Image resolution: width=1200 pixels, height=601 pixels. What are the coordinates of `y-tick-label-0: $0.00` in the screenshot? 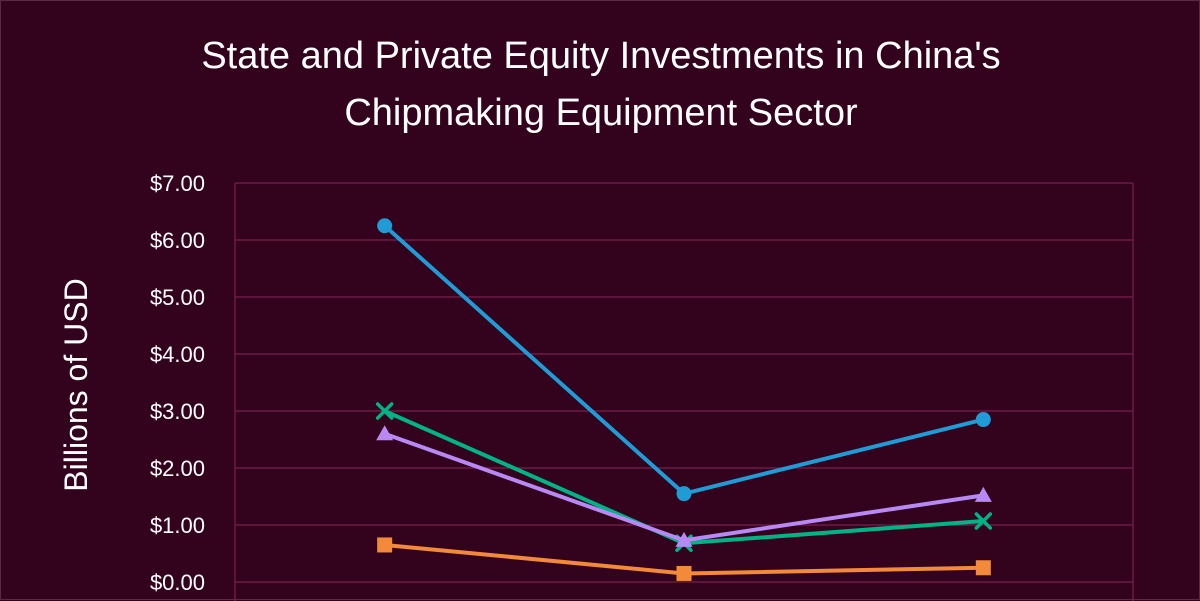 It's located at (177, 582).